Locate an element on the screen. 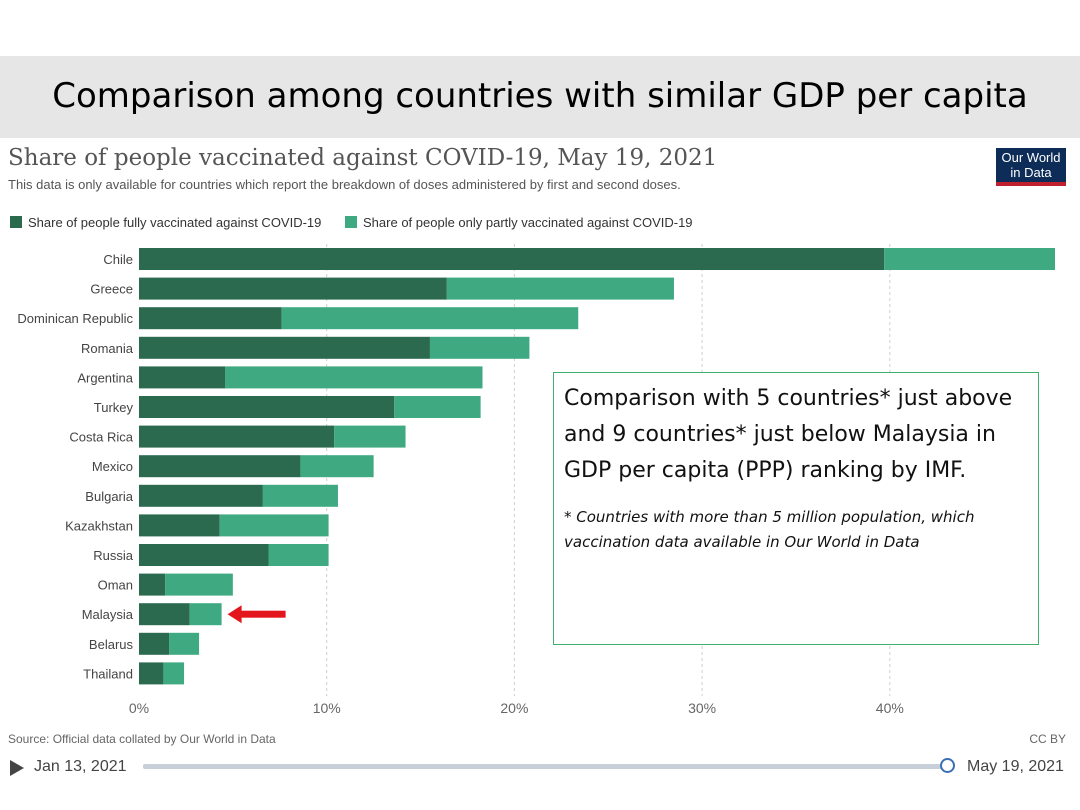 This screenshot has width=1080, height=810. x-axis-ticks: 0% 10% 20% 30% 40% is located at coordinates (516, 708).